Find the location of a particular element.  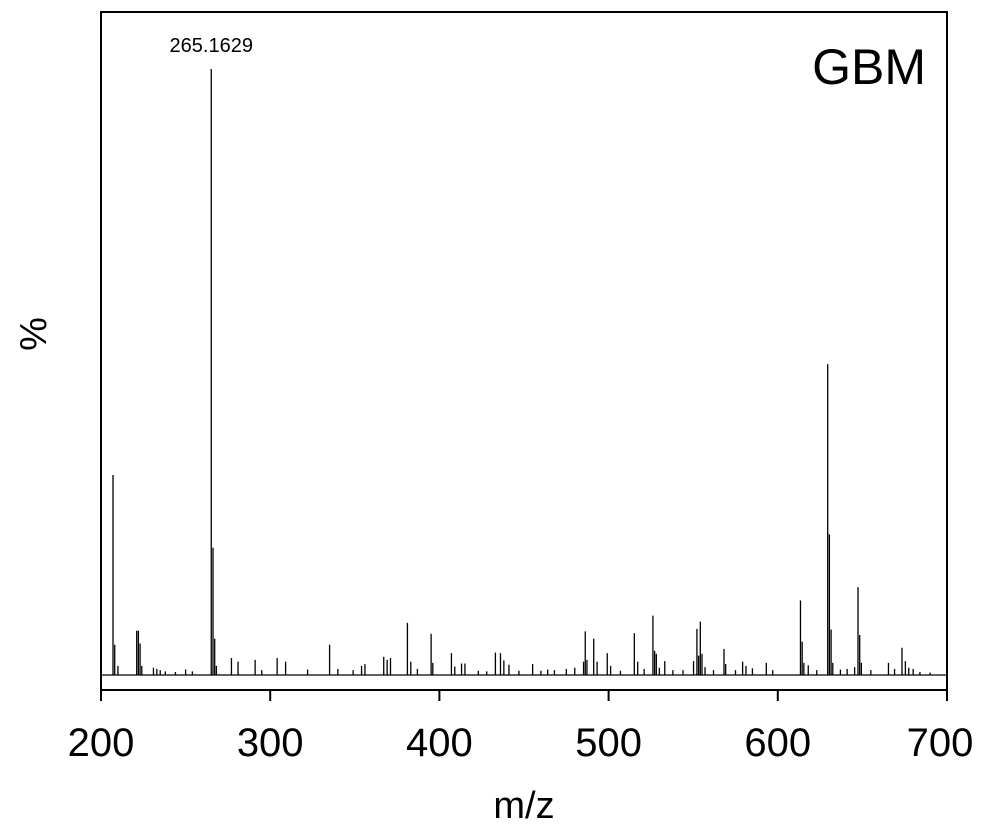

x-axis-ticks: 200 300 400 500 600 700 is located at coordinates (521, 727).